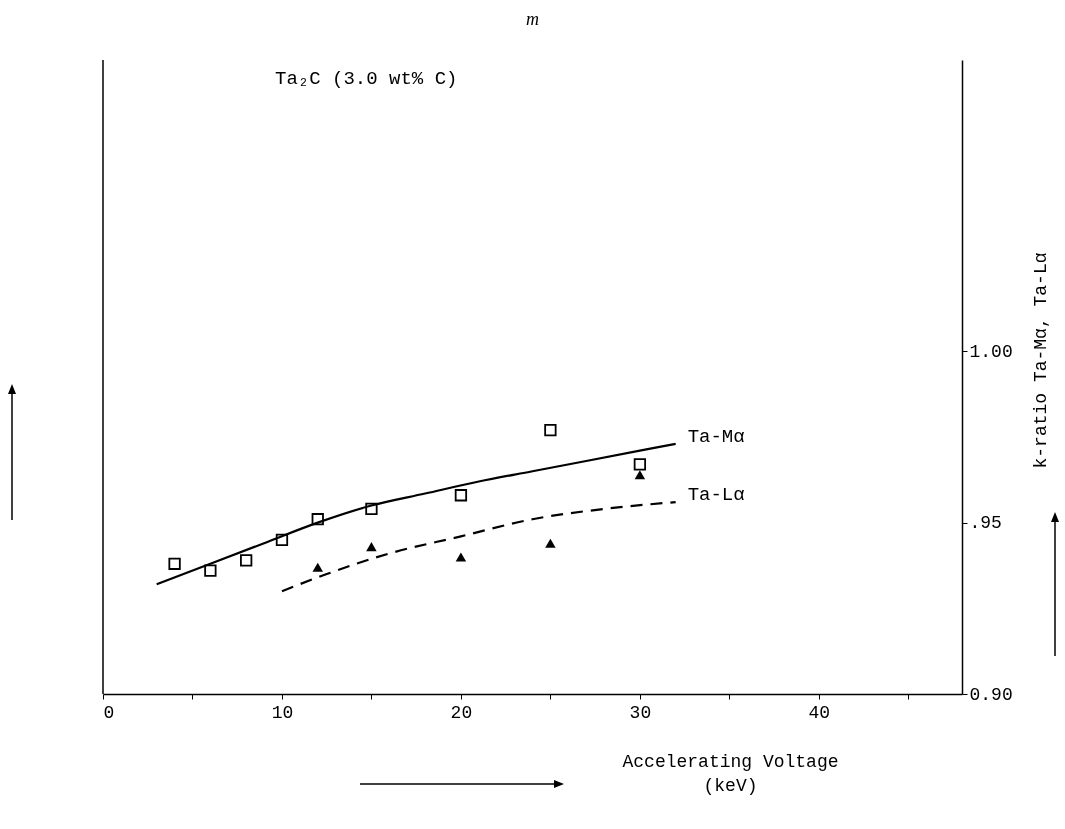 The image size is (1065, 829). What do you see at coordinates (640, 712) in the screenshot?
I see `x-tick-label: 30` at bounding box center [640, 712].